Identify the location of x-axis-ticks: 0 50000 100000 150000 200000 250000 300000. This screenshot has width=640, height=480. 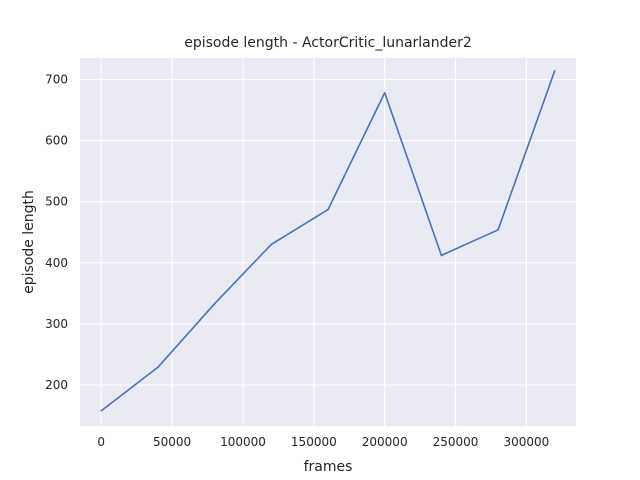
(323, 442).